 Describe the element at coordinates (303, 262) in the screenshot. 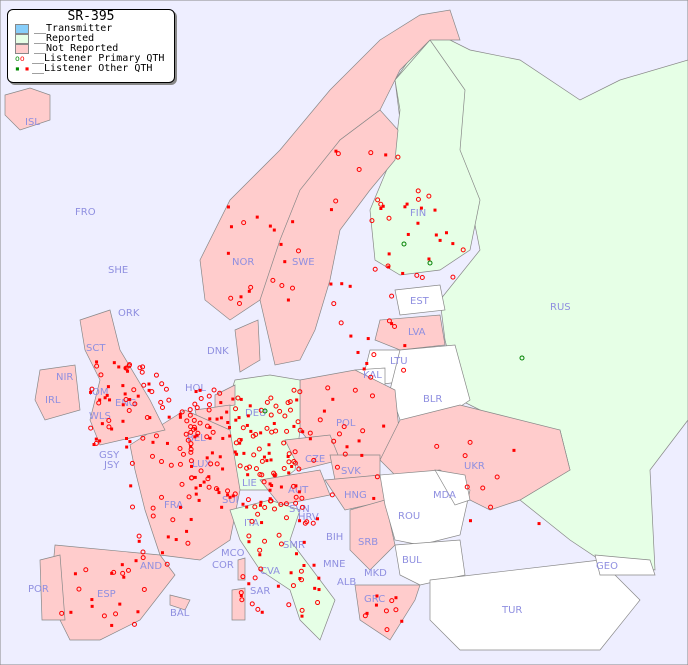

I see `country-label-swe: SWE` at that location.